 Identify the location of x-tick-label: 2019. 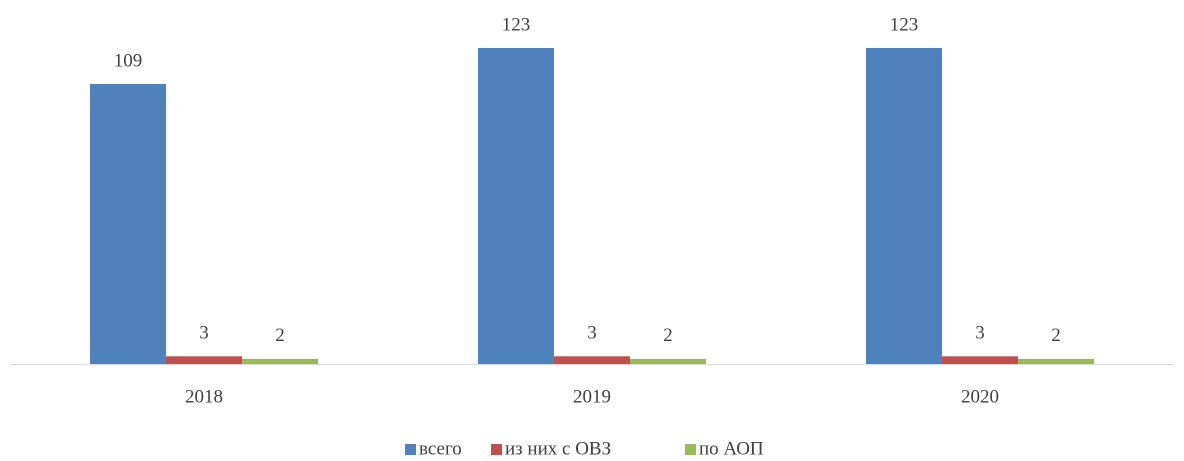
(592, 396).